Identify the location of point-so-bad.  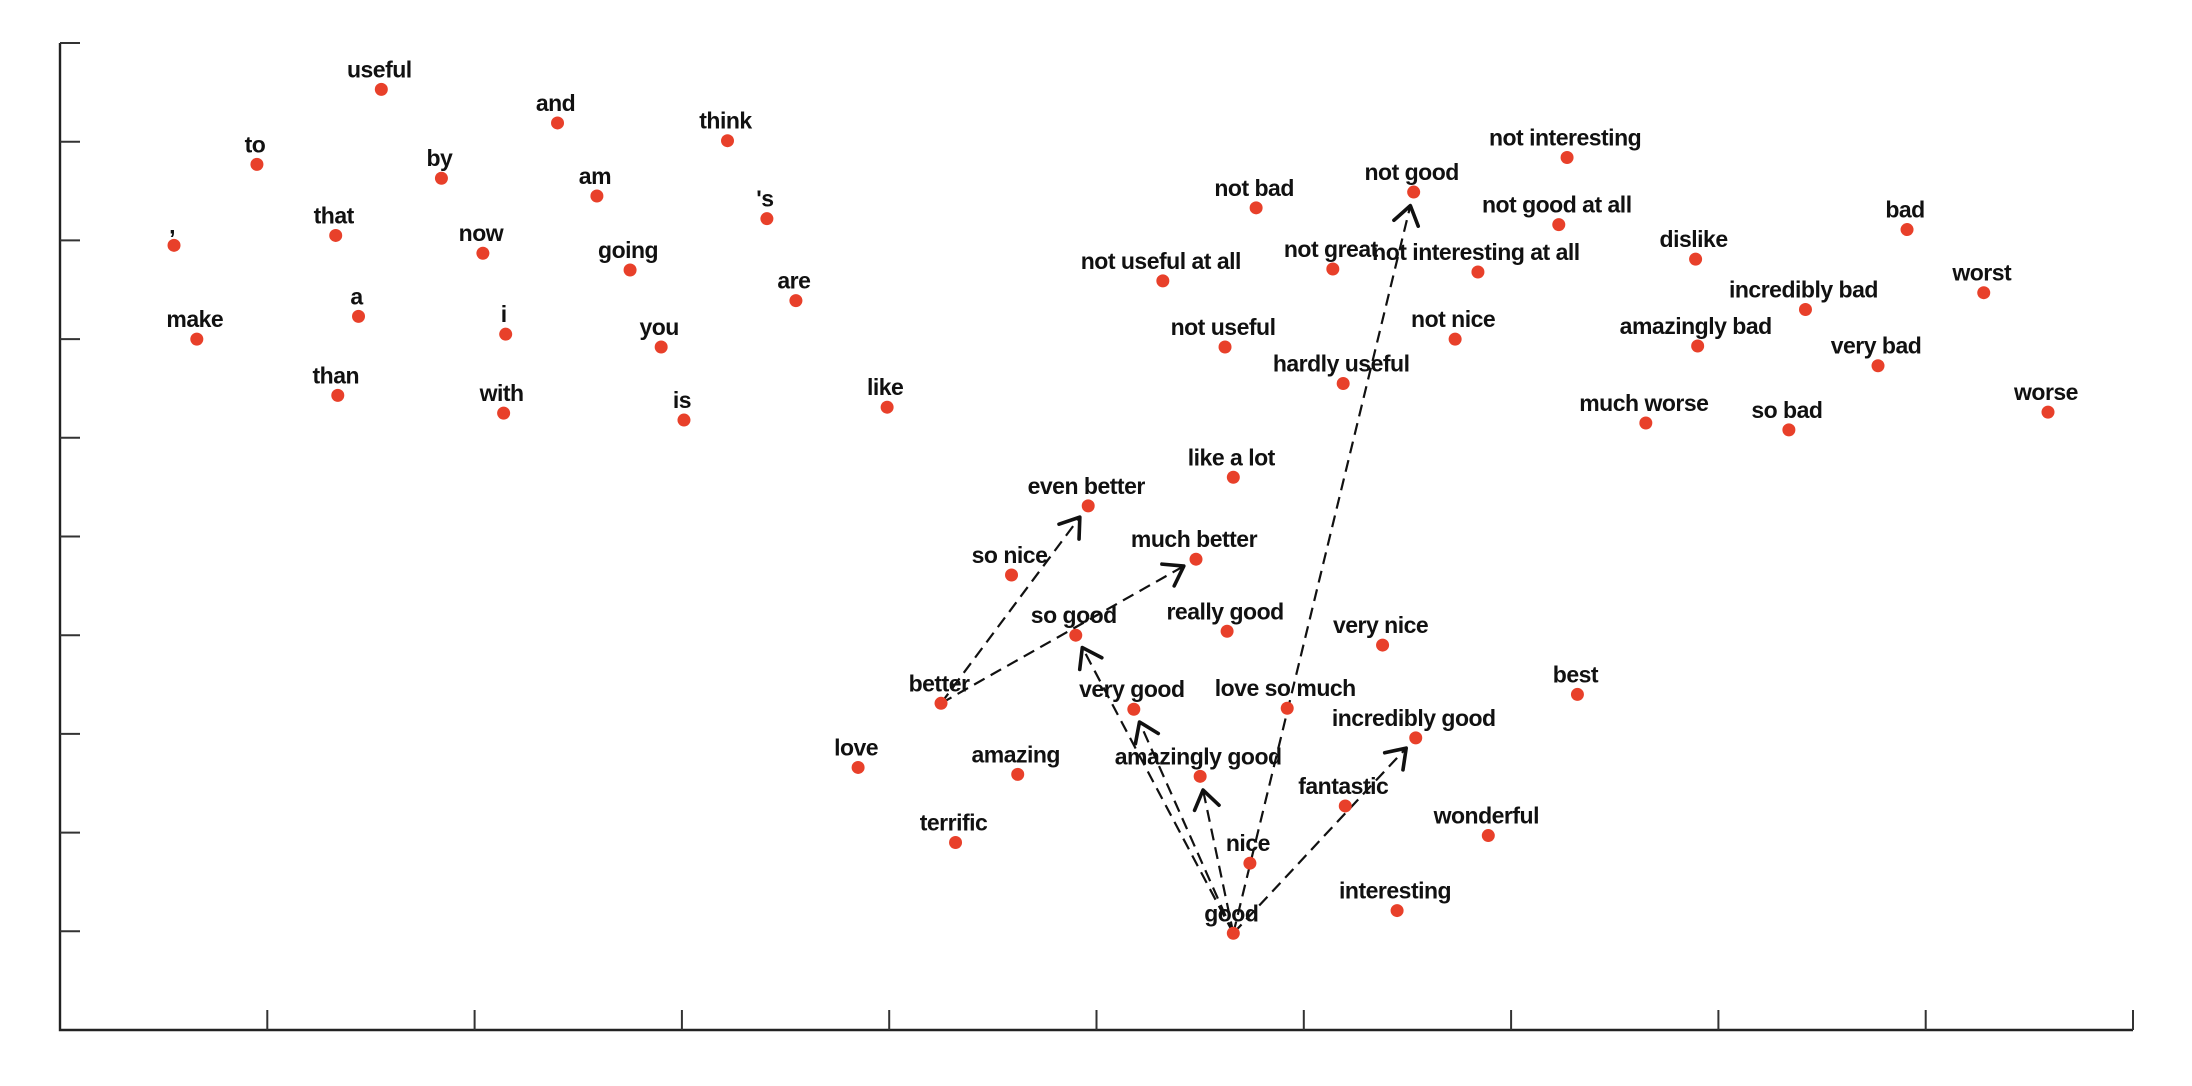
(1789, 430).